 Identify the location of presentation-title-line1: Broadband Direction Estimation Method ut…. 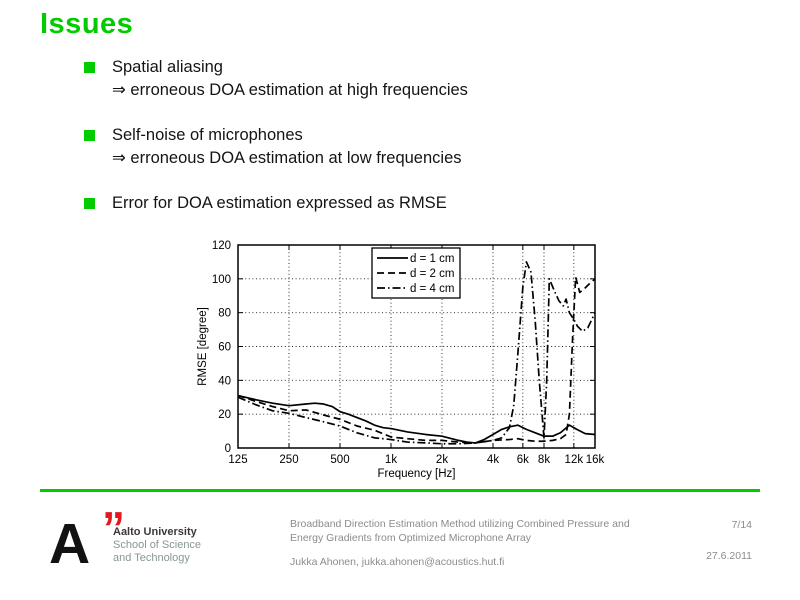
(460, 524).